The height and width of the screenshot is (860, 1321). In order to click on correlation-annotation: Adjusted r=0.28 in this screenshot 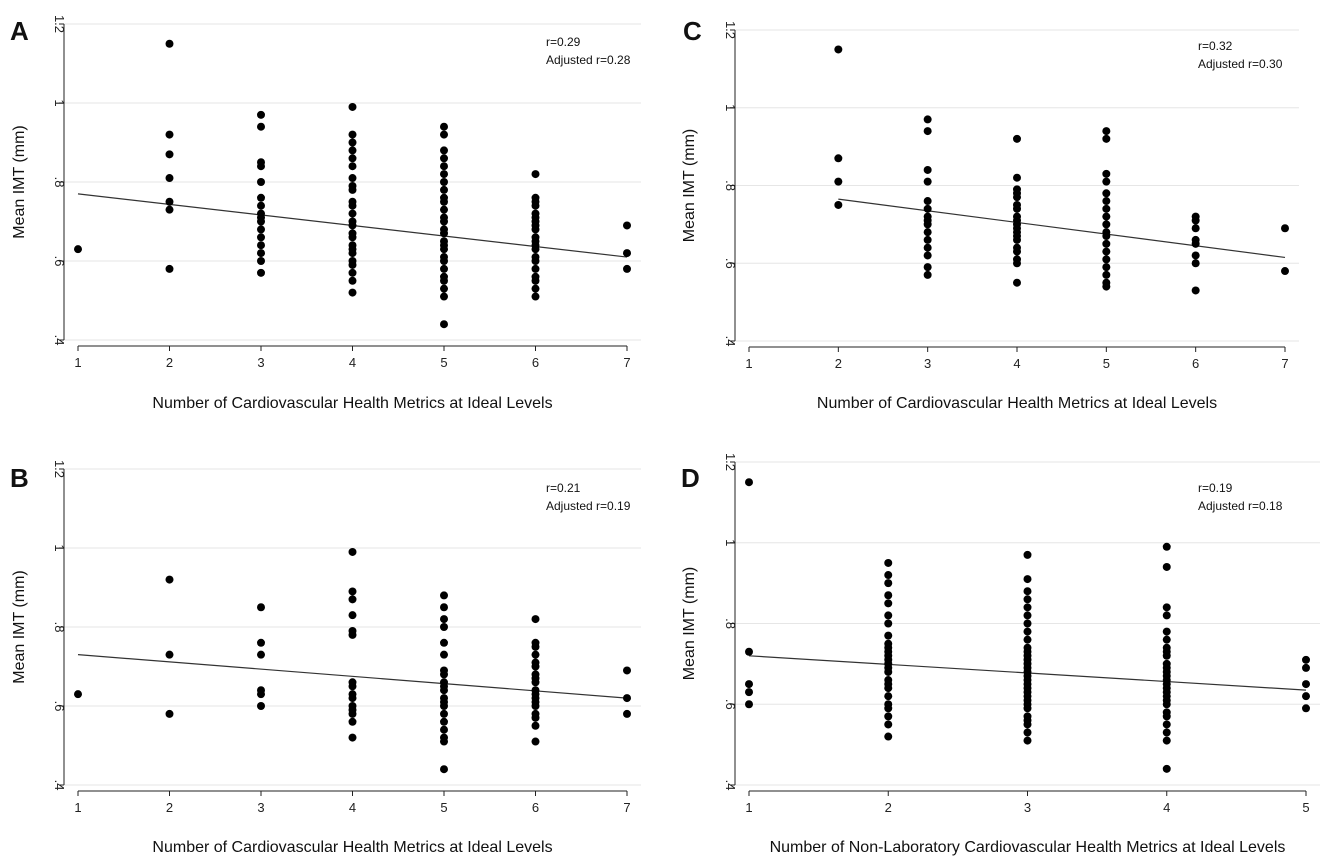, I will do `click(588, 60)`.